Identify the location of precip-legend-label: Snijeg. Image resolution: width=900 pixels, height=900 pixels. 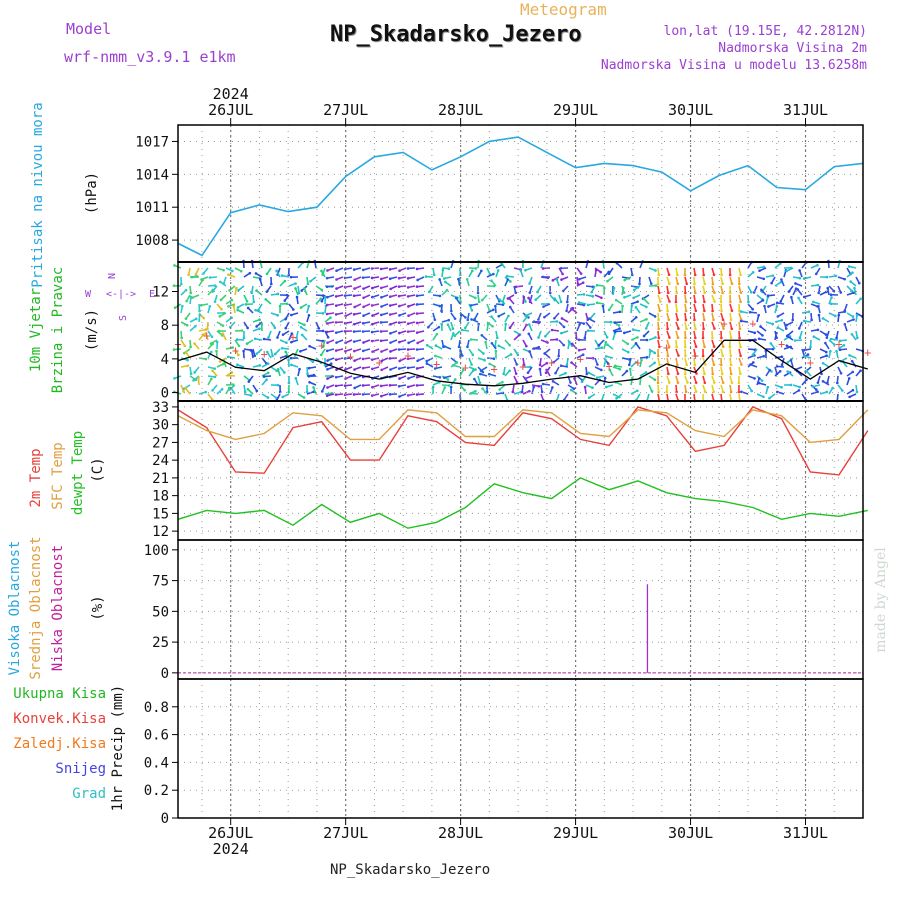
(80, 769).